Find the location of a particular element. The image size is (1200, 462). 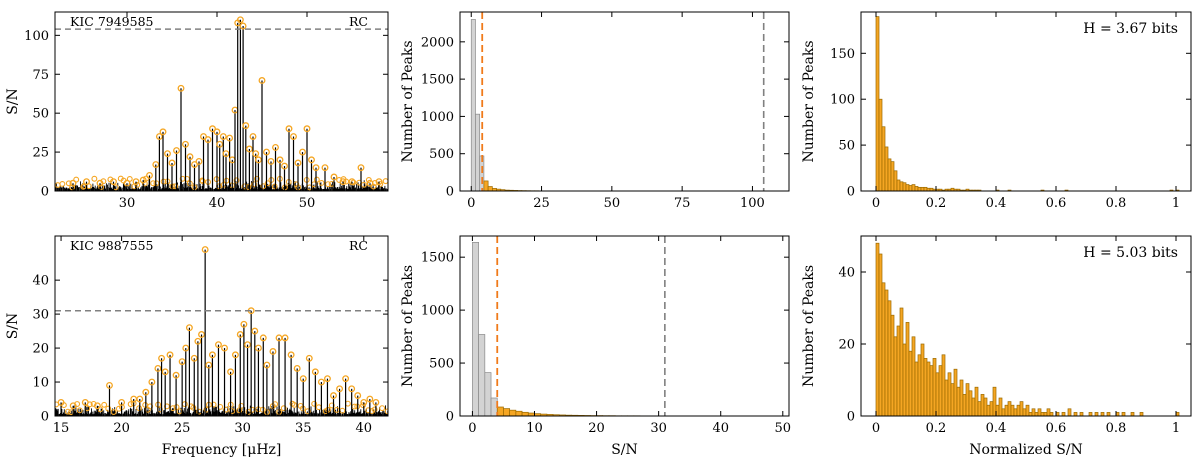

x-tick-label: 25 is located at coordinates (541, 203).